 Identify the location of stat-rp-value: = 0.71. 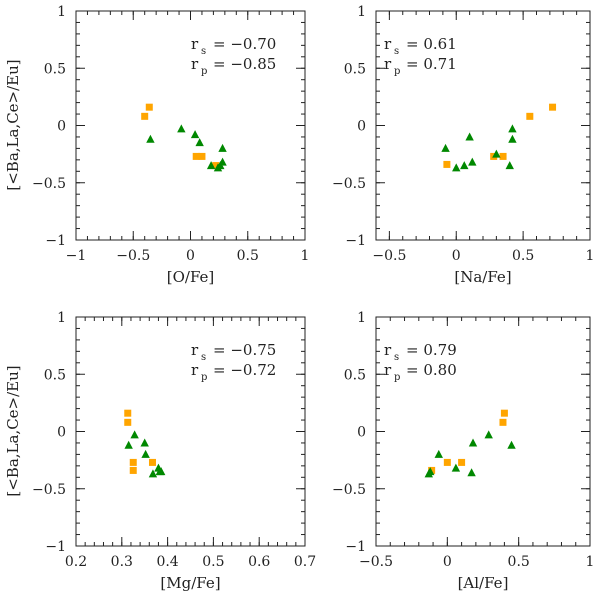
(431, 64).